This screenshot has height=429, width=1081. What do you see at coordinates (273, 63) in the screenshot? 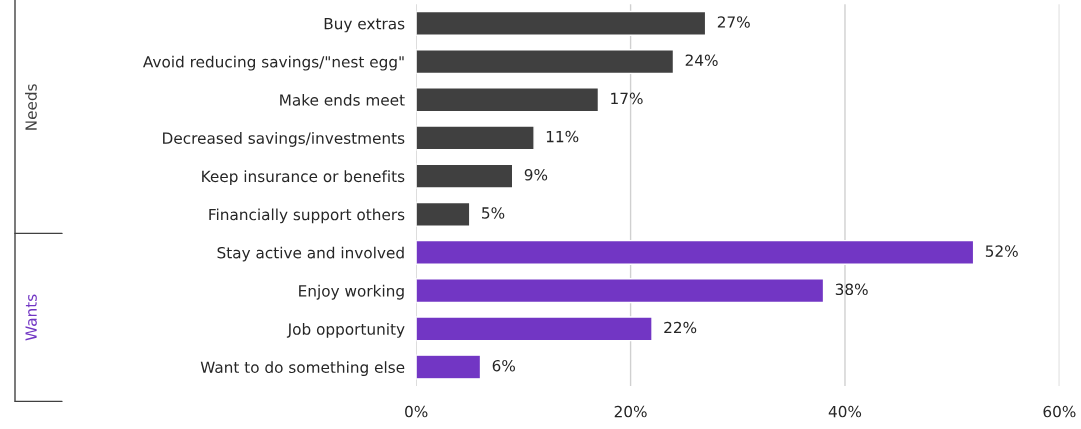
I see `y-tick-label: Avoid reducing savings/"nest egg"` at bounding box center [273, 63].